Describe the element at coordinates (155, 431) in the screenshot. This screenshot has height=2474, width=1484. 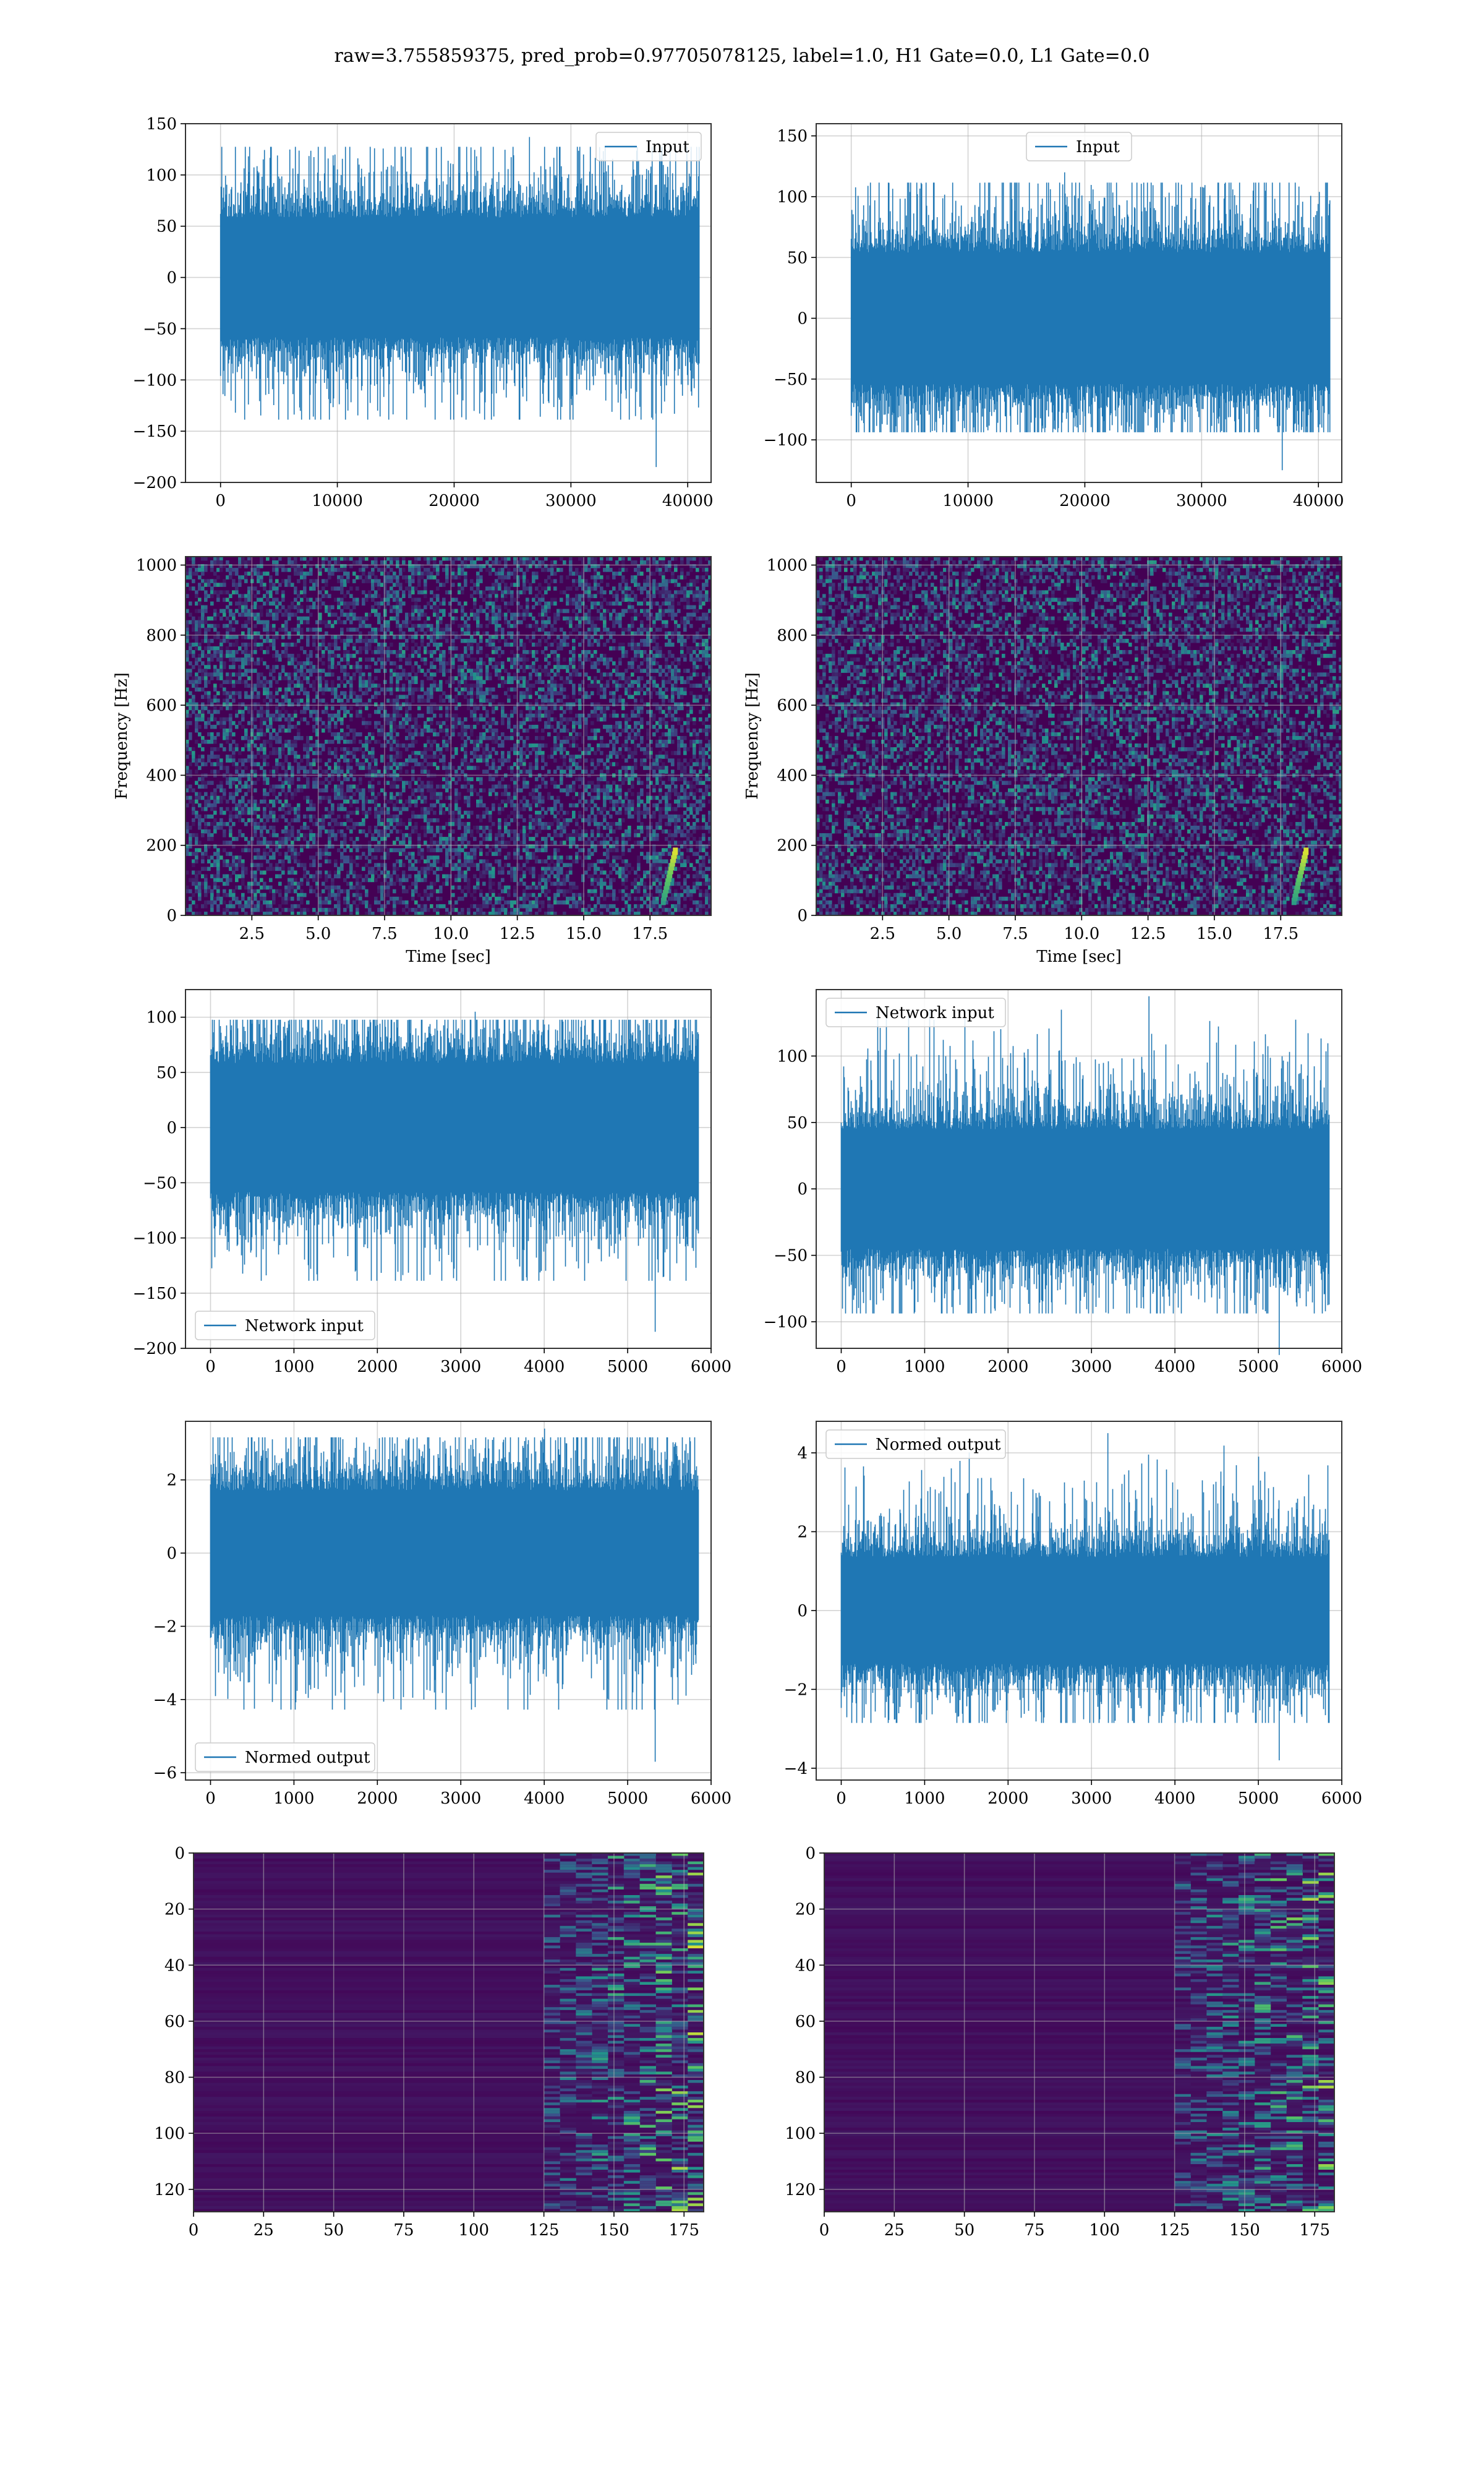
I see `y-tick-label: −150` at that location.